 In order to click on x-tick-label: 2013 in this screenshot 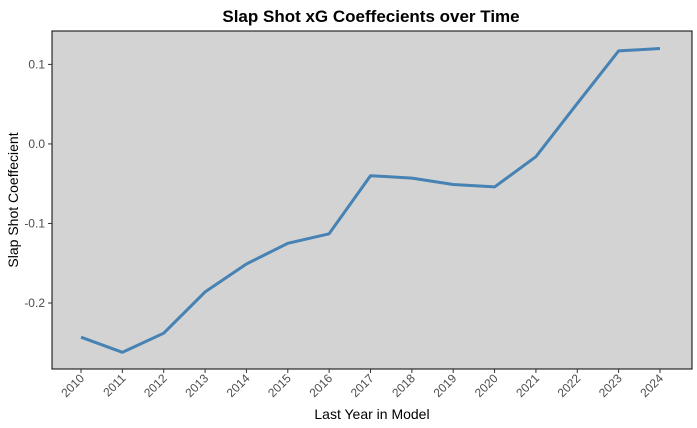, I will do `click(196, 385)`.